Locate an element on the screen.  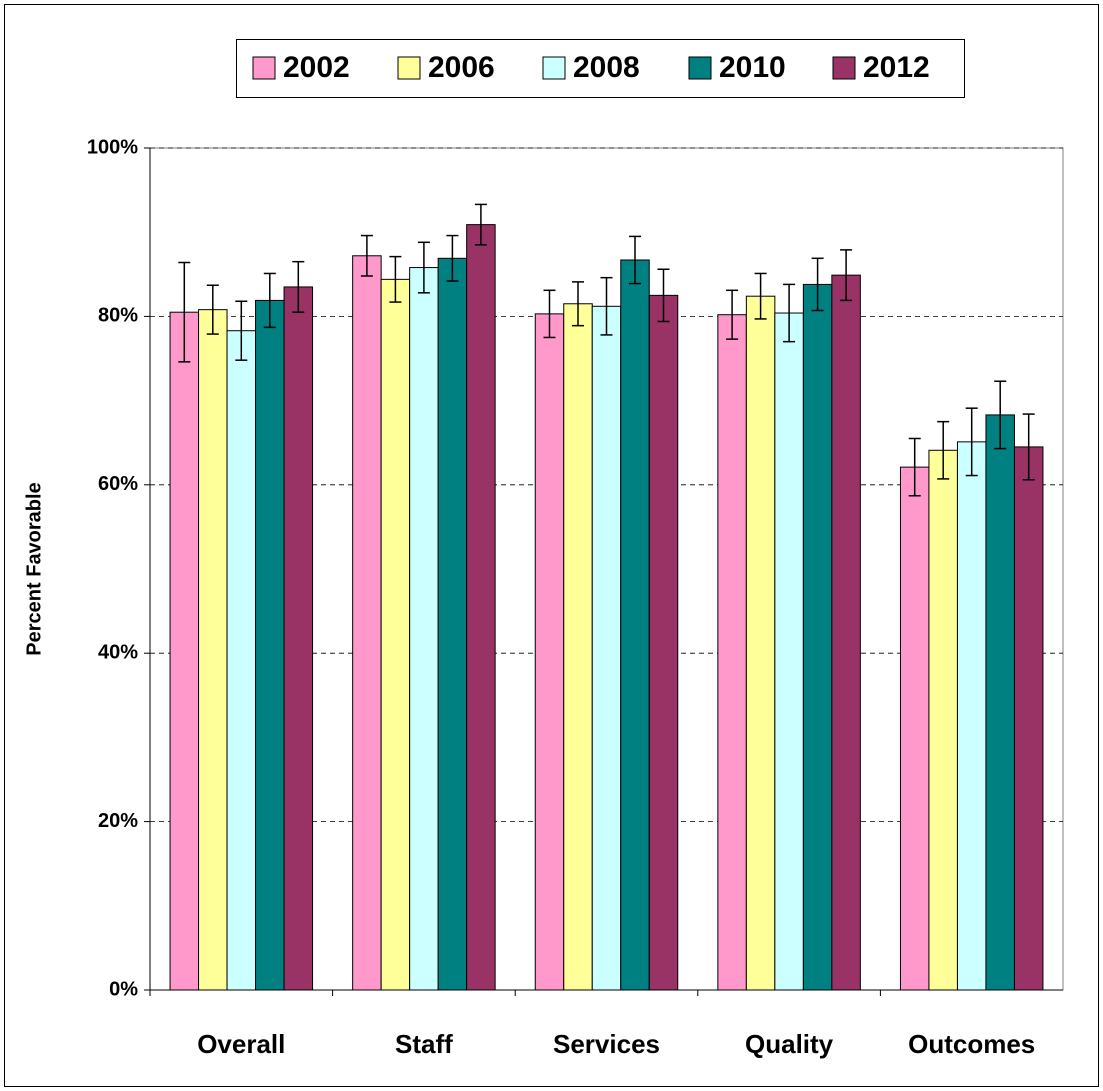
y-tick-label: 80% is located at coordinates (118, 316).